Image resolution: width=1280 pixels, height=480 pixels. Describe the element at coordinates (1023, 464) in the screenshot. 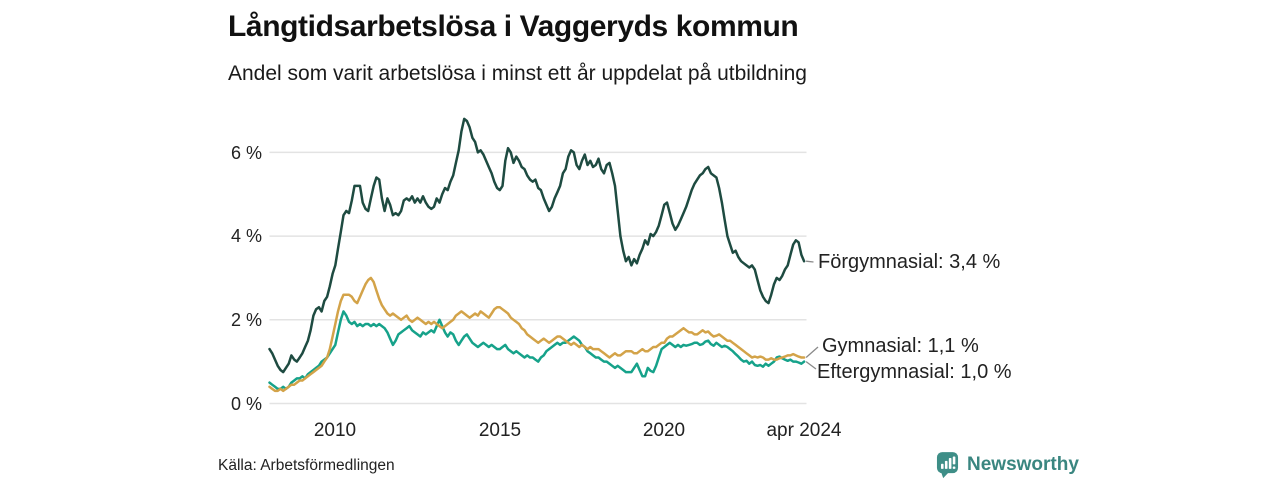

I see `newsworthy-logo-text: Newsworthy` at that location.